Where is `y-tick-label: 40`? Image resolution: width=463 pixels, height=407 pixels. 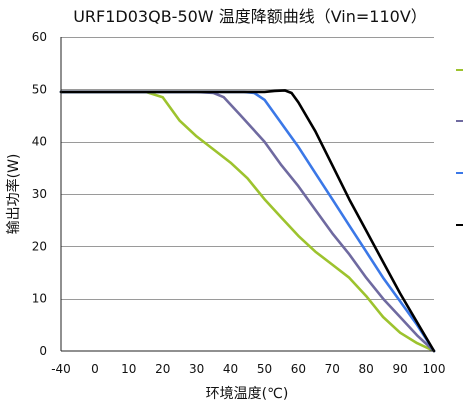 y-tick-label: 40 is located at coordinates (39, 142).